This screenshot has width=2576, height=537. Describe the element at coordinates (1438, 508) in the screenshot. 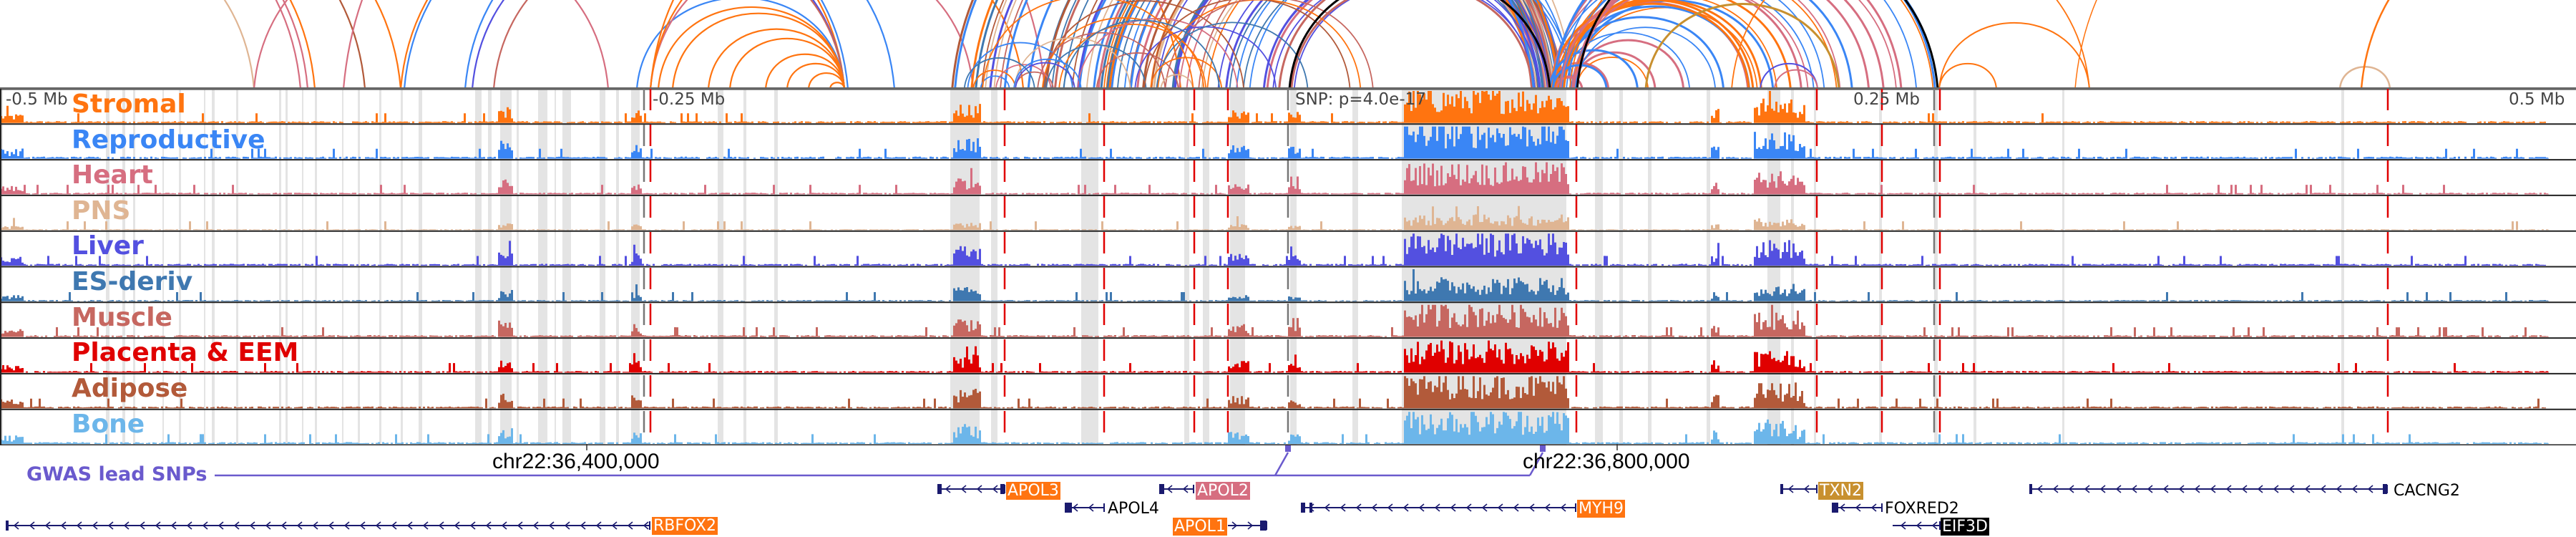

I see `gene-model-myh9` at that location.